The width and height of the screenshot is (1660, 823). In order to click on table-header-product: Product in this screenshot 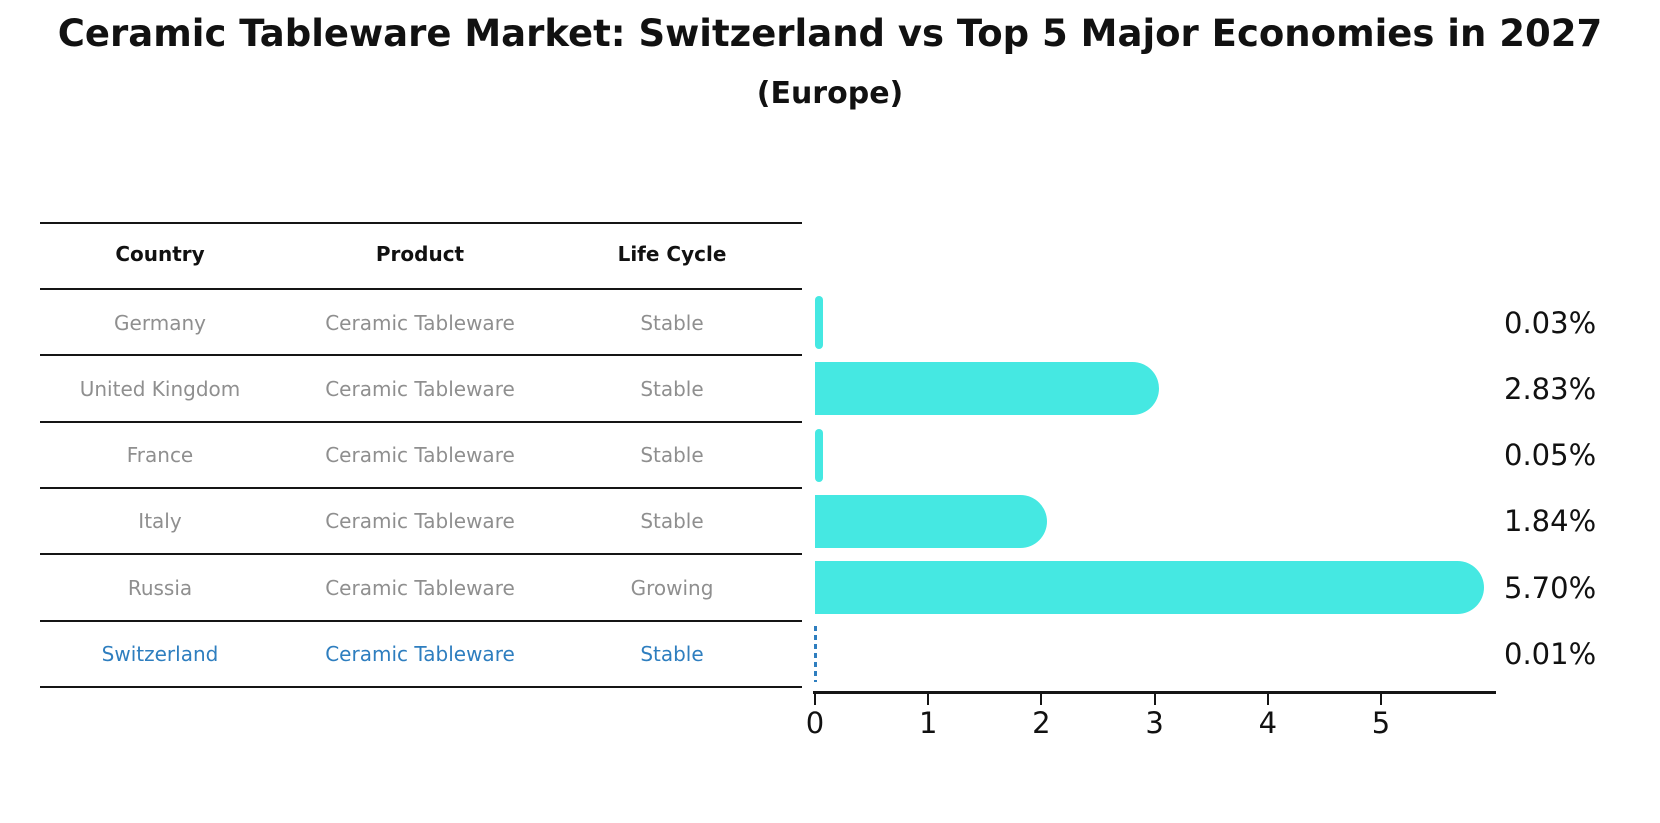, I will do `click(420, 254)`.